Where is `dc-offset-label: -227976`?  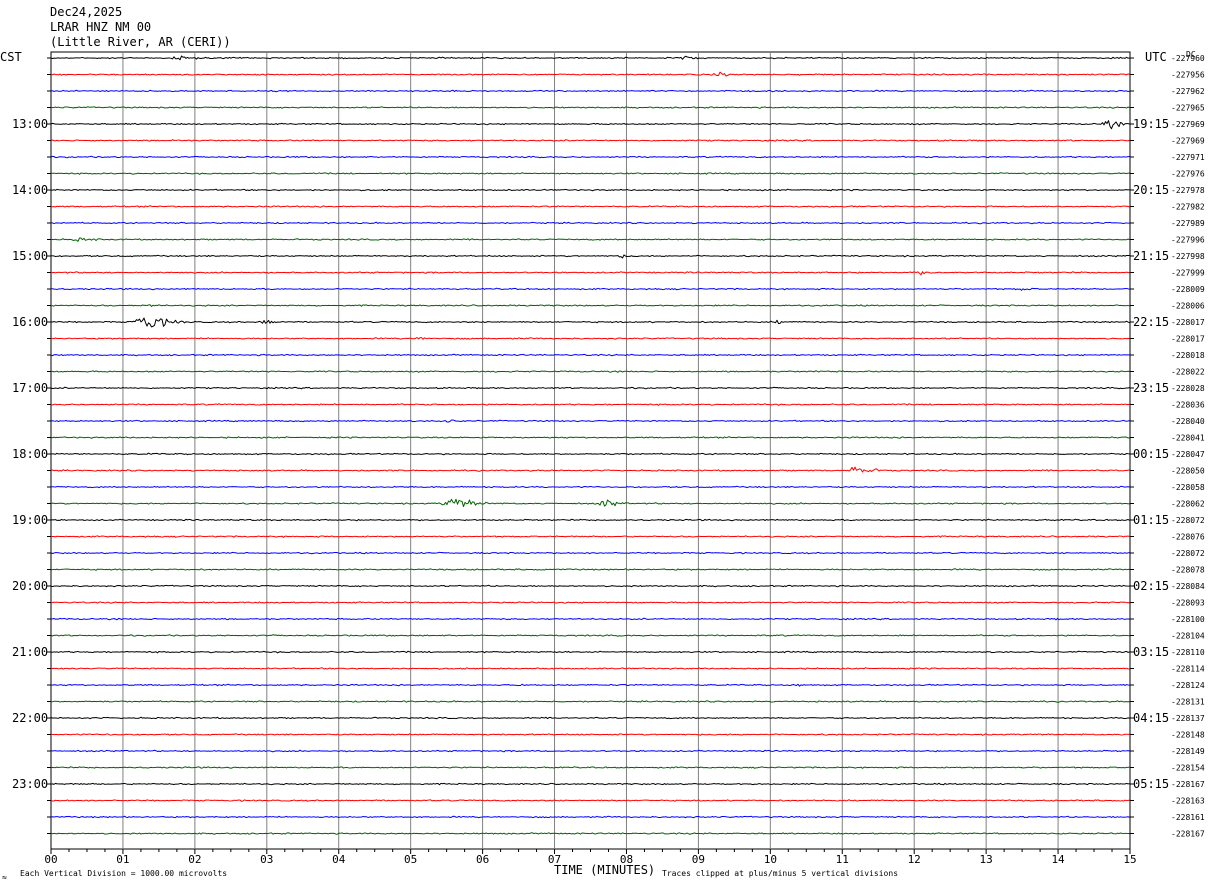 dc-offset-label: -227976 is located at coordinates (1188, 174).